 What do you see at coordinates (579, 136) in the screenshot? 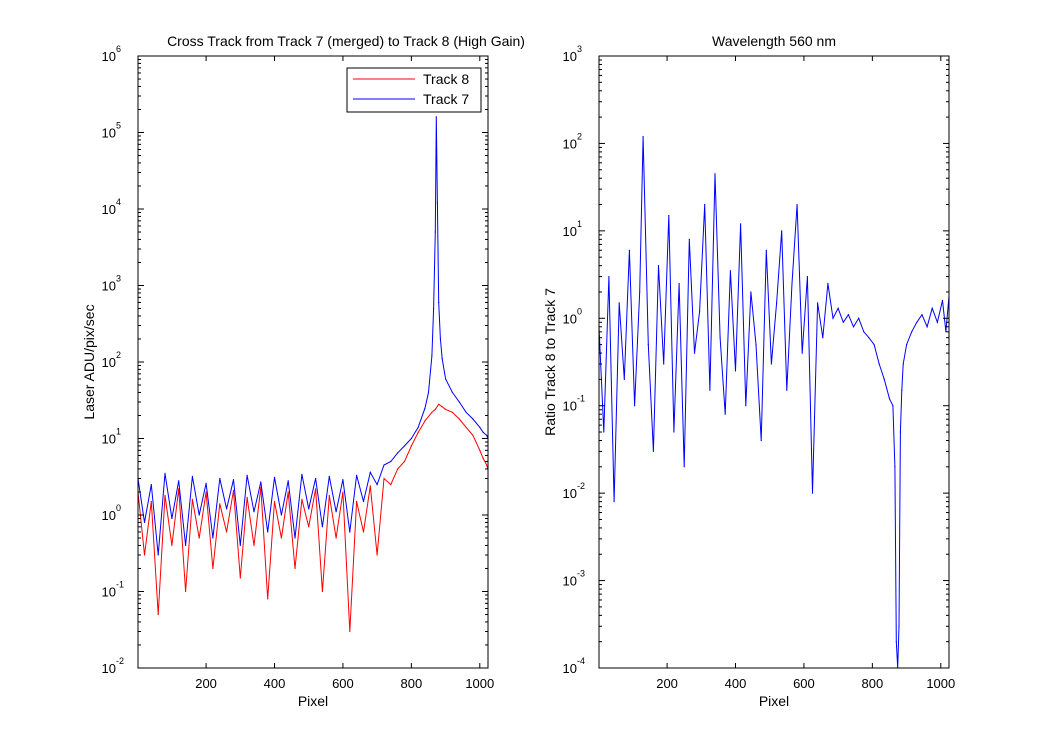
I see `y-tick-exponent: 2` at bounding box center [579, 136].